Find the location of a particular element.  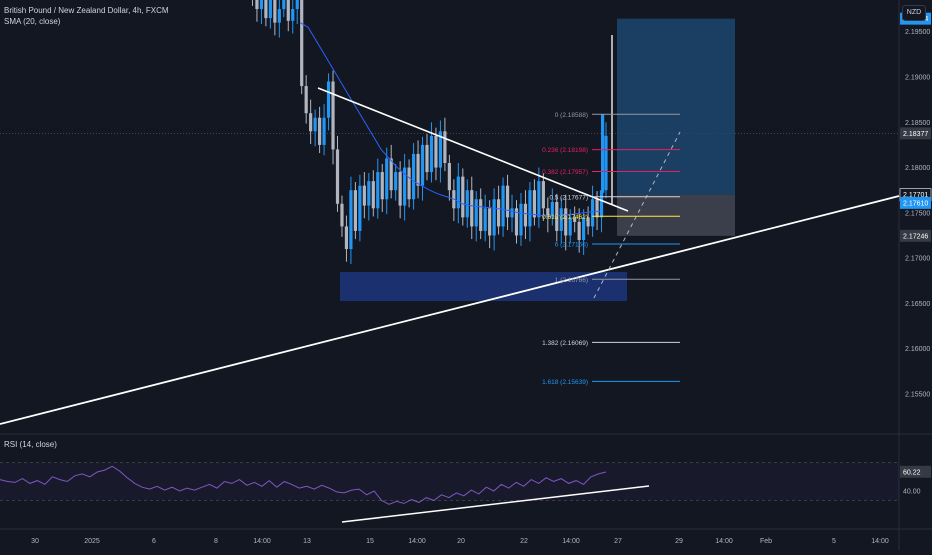

stop-box is located at coordinates (676, 215).